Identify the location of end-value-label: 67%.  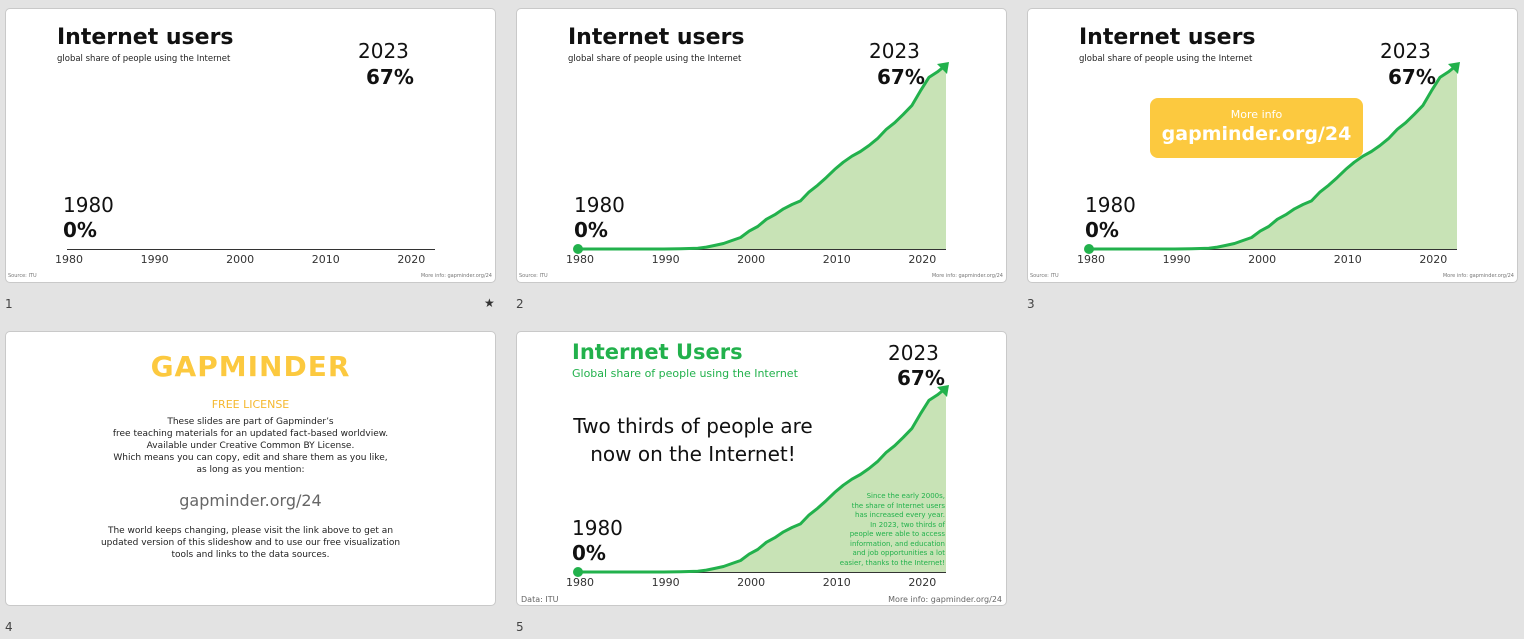
(921, 378).